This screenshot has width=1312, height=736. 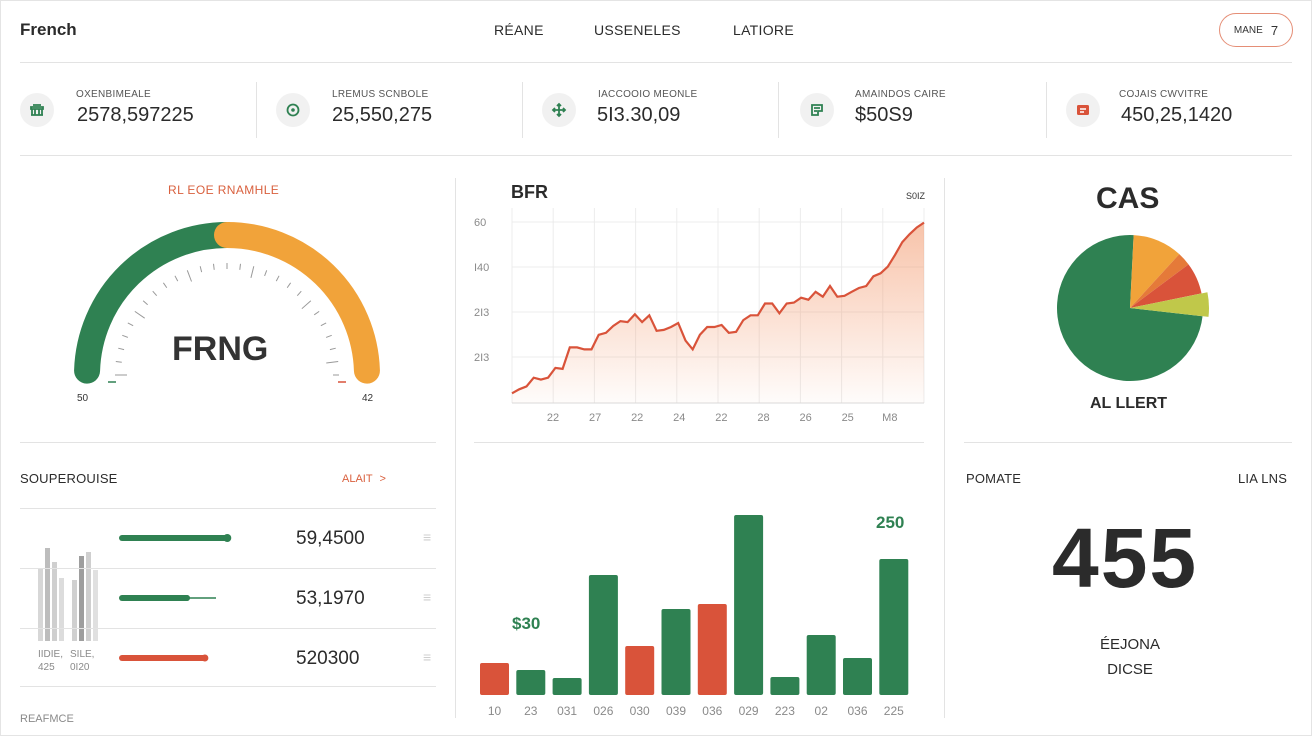 What do you see at coordinates (481, 268) in the screenshot?
I see `y-tick-label: I40` at bounding box center [481, 268].